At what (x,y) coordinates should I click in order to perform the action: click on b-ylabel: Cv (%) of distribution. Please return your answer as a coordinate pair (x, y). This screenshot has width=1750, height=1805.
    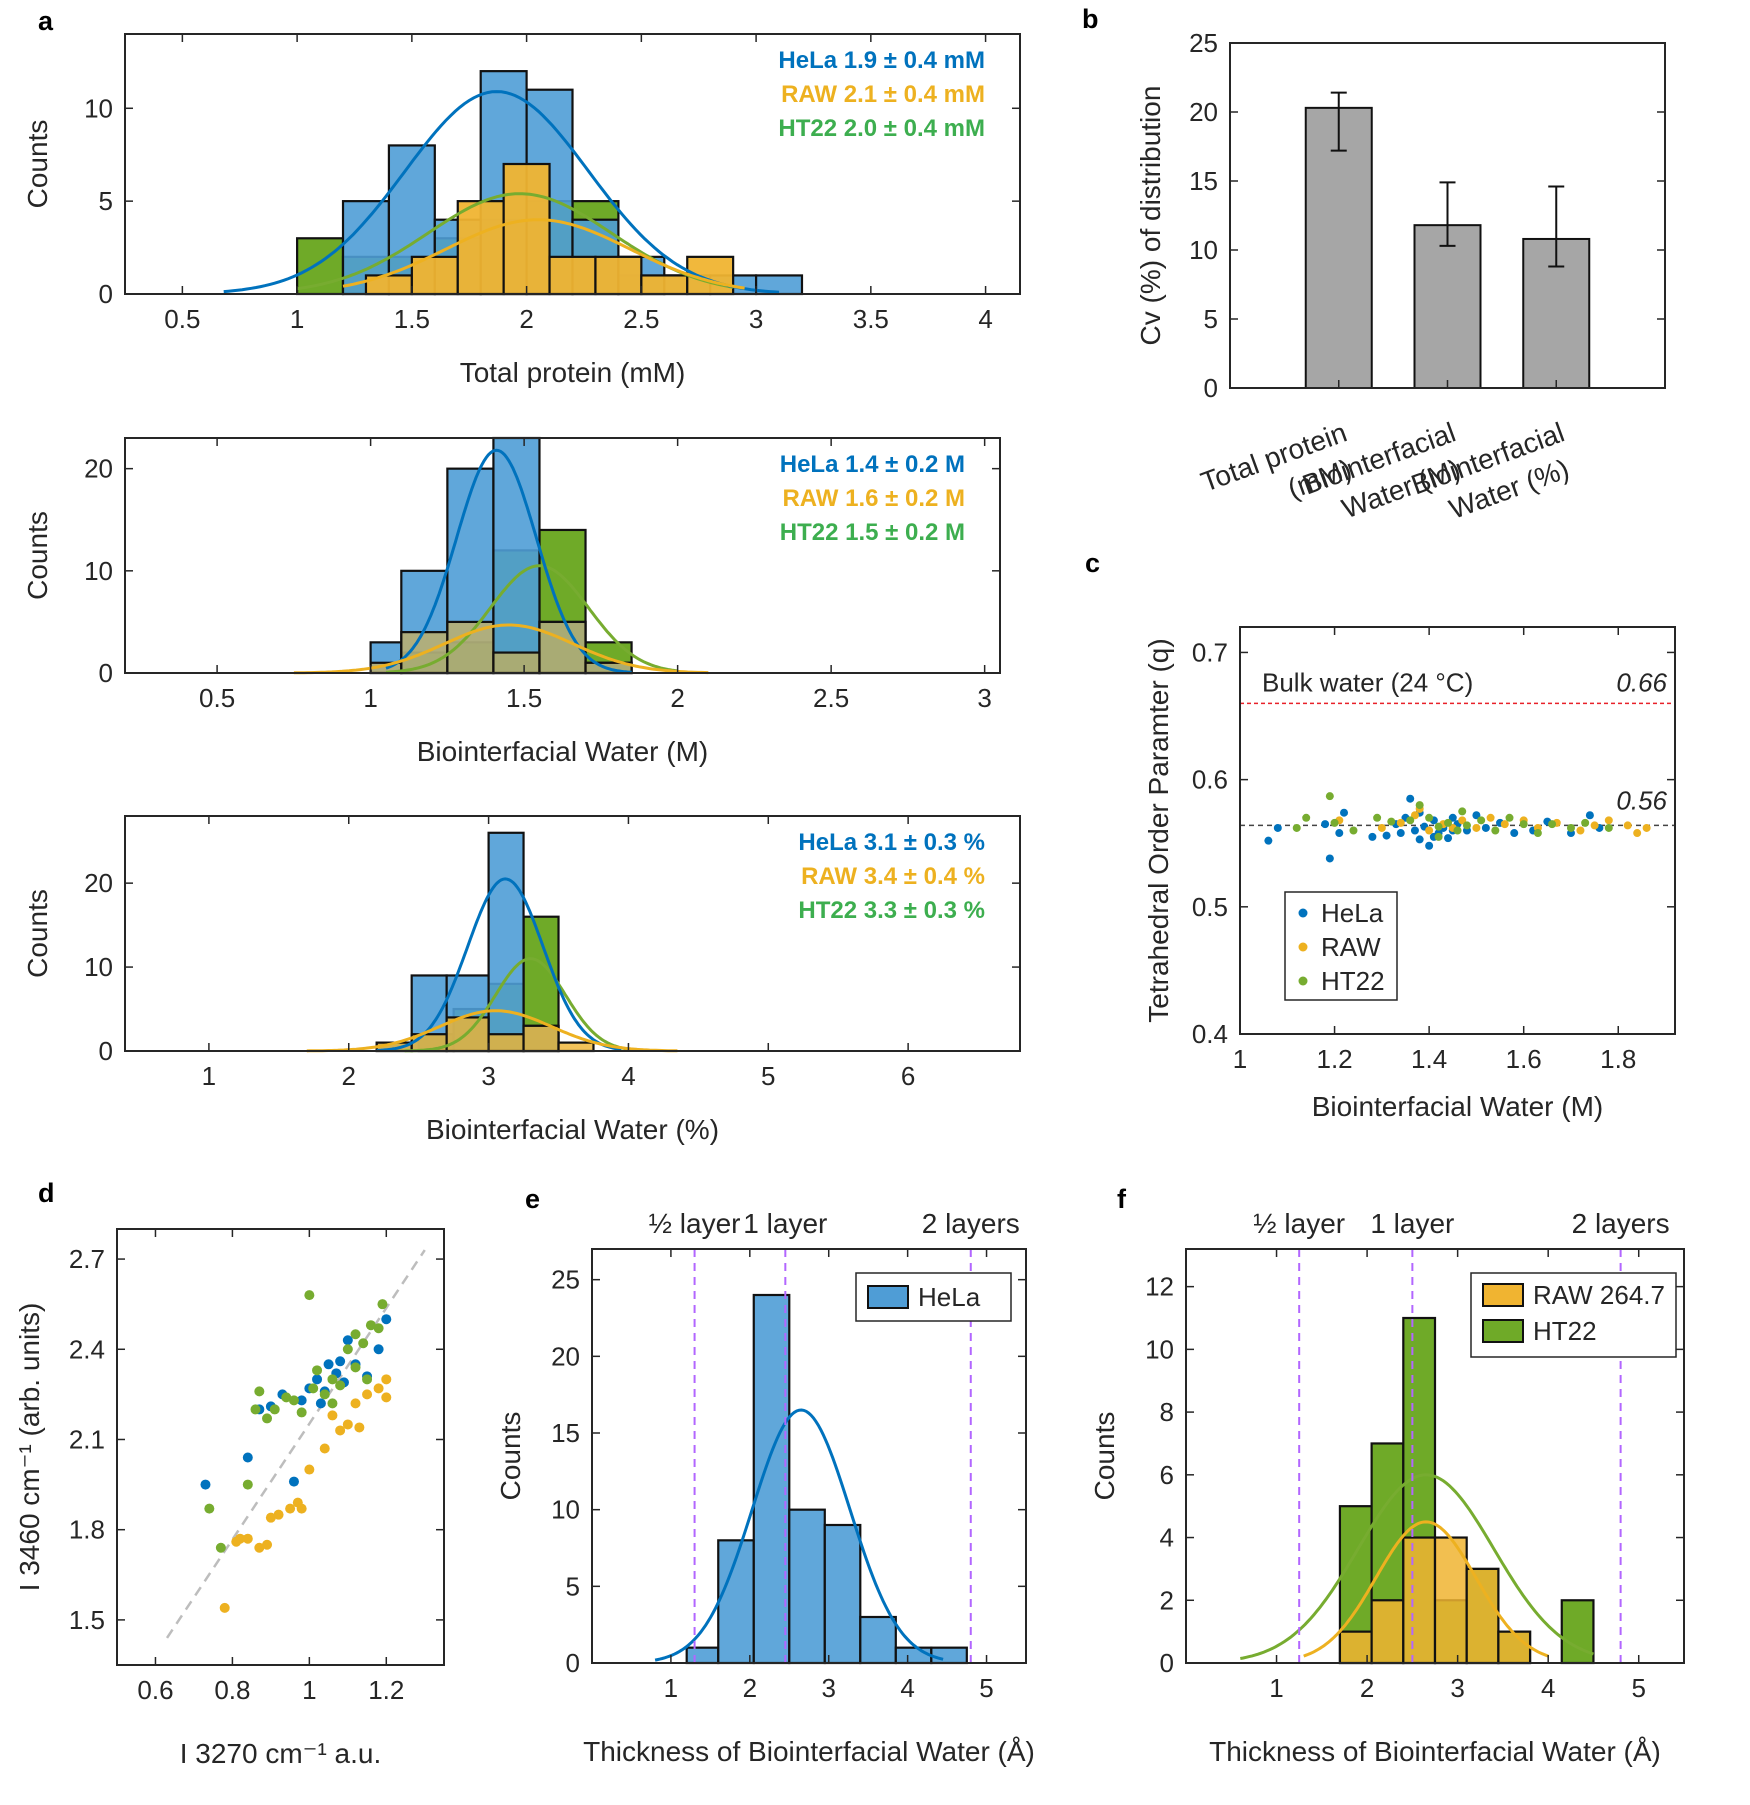
    Looking at the image, I should click on (1150, 216).